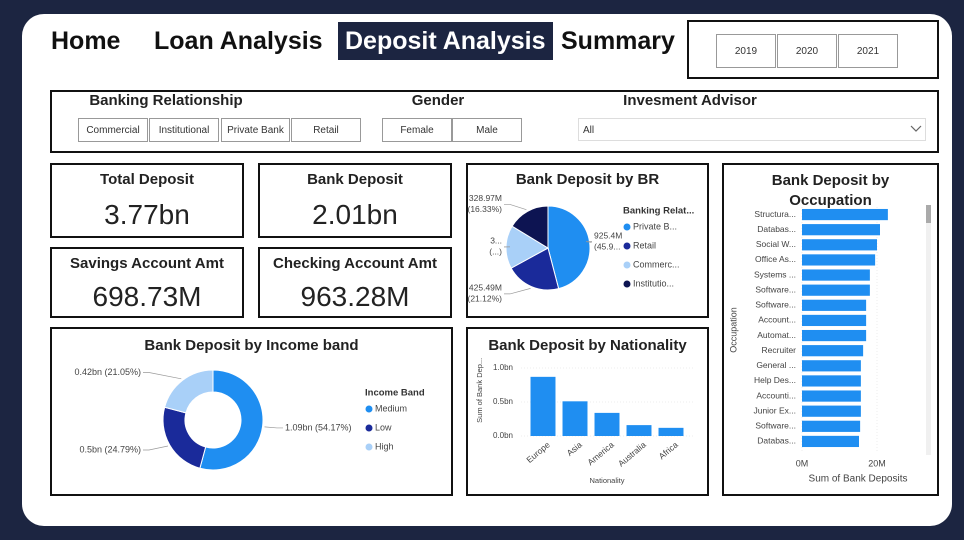  What do you see at coordinates (355, 214) in the screenshot?
I see `kpi-value: 2.01bn` at bounding box center [355, 214].